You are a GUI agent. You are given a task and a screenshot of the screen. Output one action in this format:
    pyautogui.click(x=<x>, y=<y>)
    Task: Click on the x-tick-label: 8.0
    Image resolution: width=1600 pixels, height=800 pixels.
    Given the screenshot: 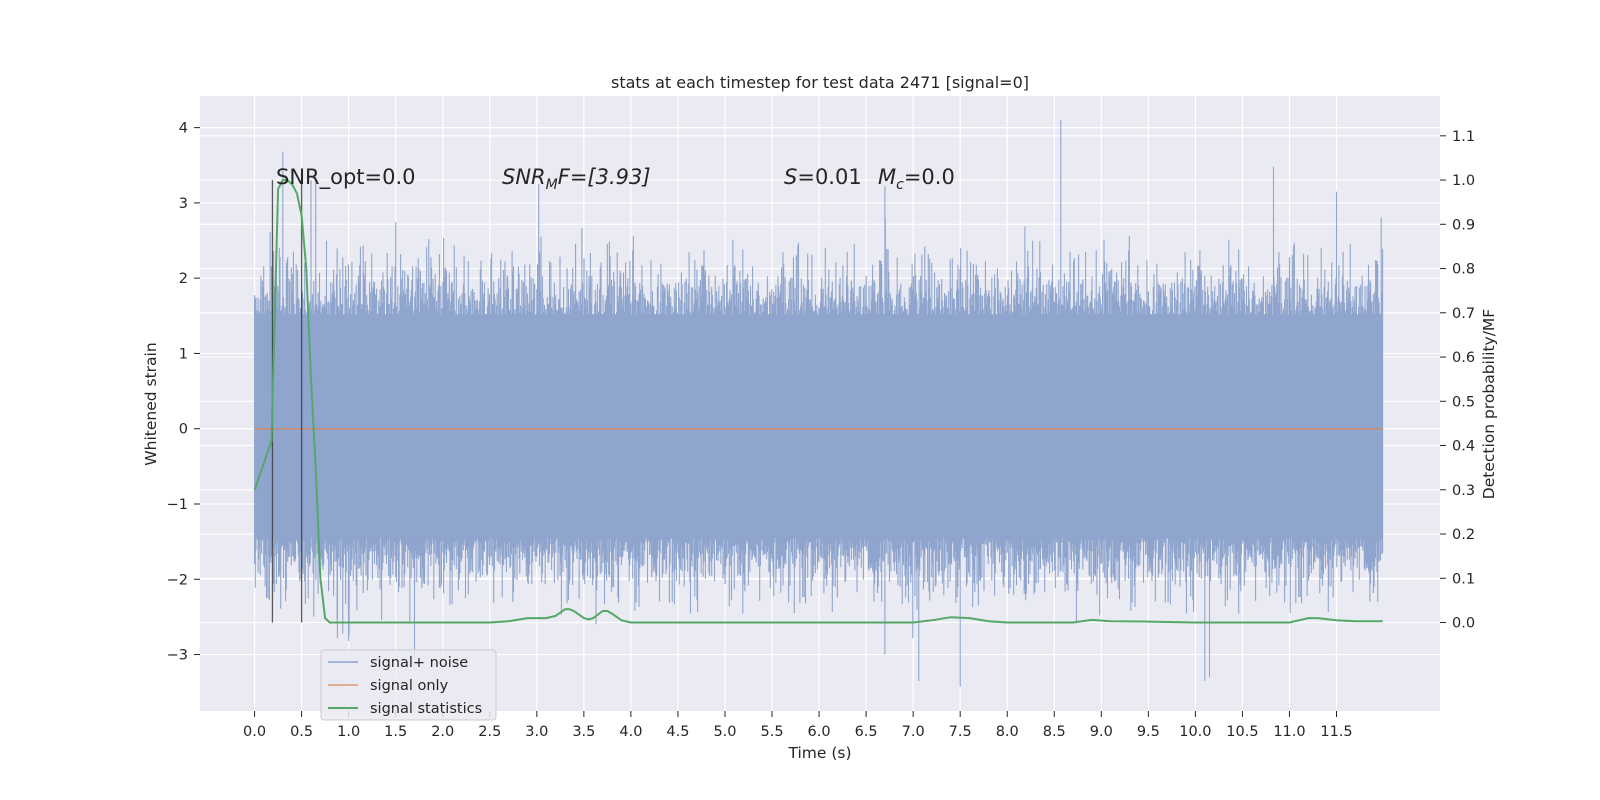 What is the action you would take?
    pyautogui.click(x=1007, y=732)
    